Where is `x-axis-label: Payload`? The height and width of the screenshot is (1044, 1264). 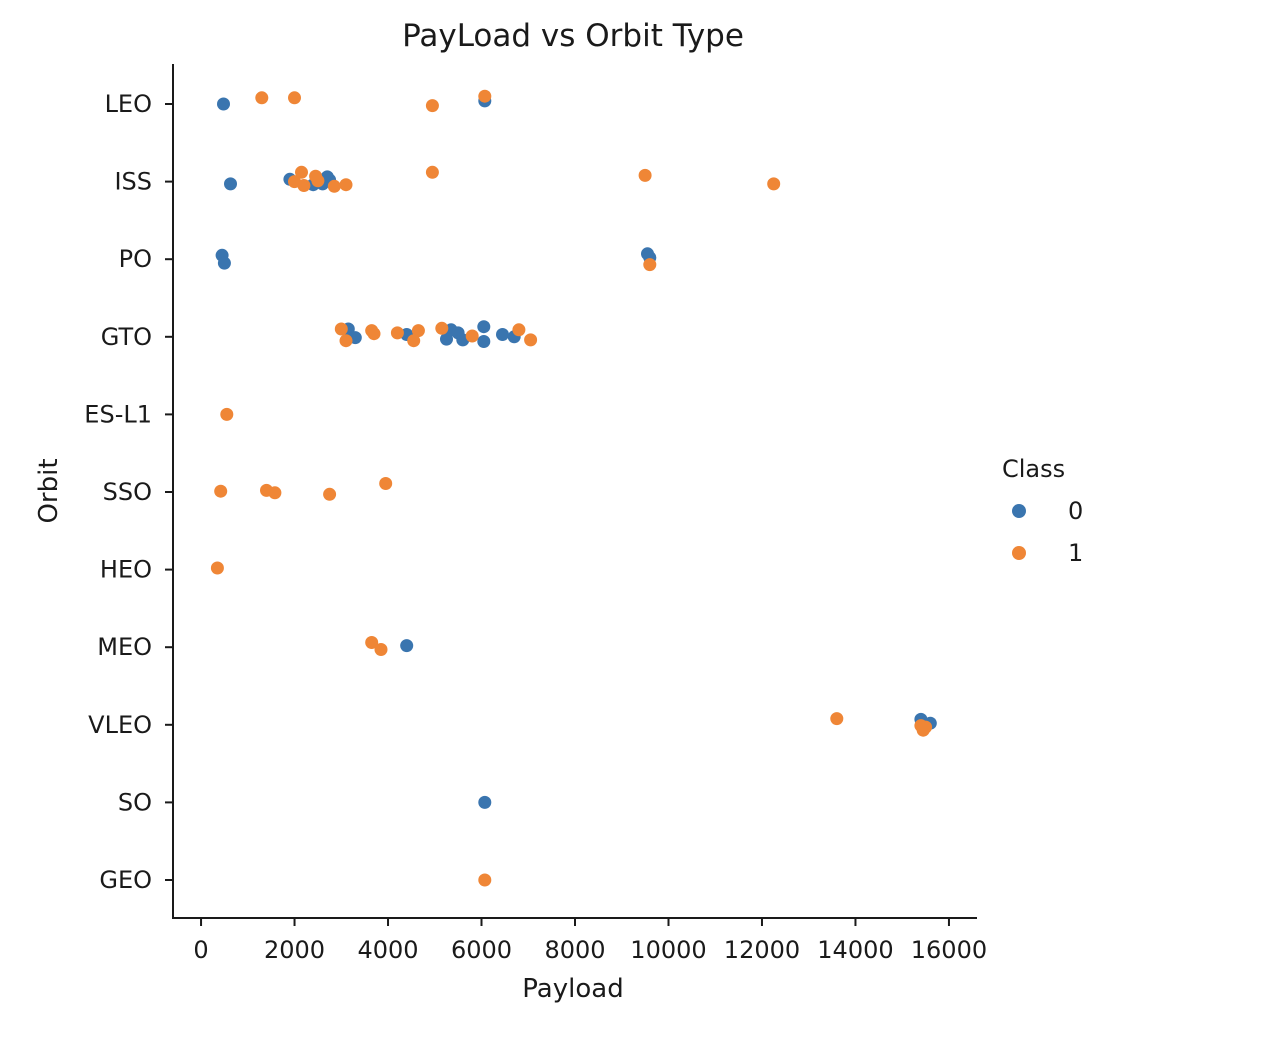 x-axis-label: Payload is located at coordinates (572, 989).